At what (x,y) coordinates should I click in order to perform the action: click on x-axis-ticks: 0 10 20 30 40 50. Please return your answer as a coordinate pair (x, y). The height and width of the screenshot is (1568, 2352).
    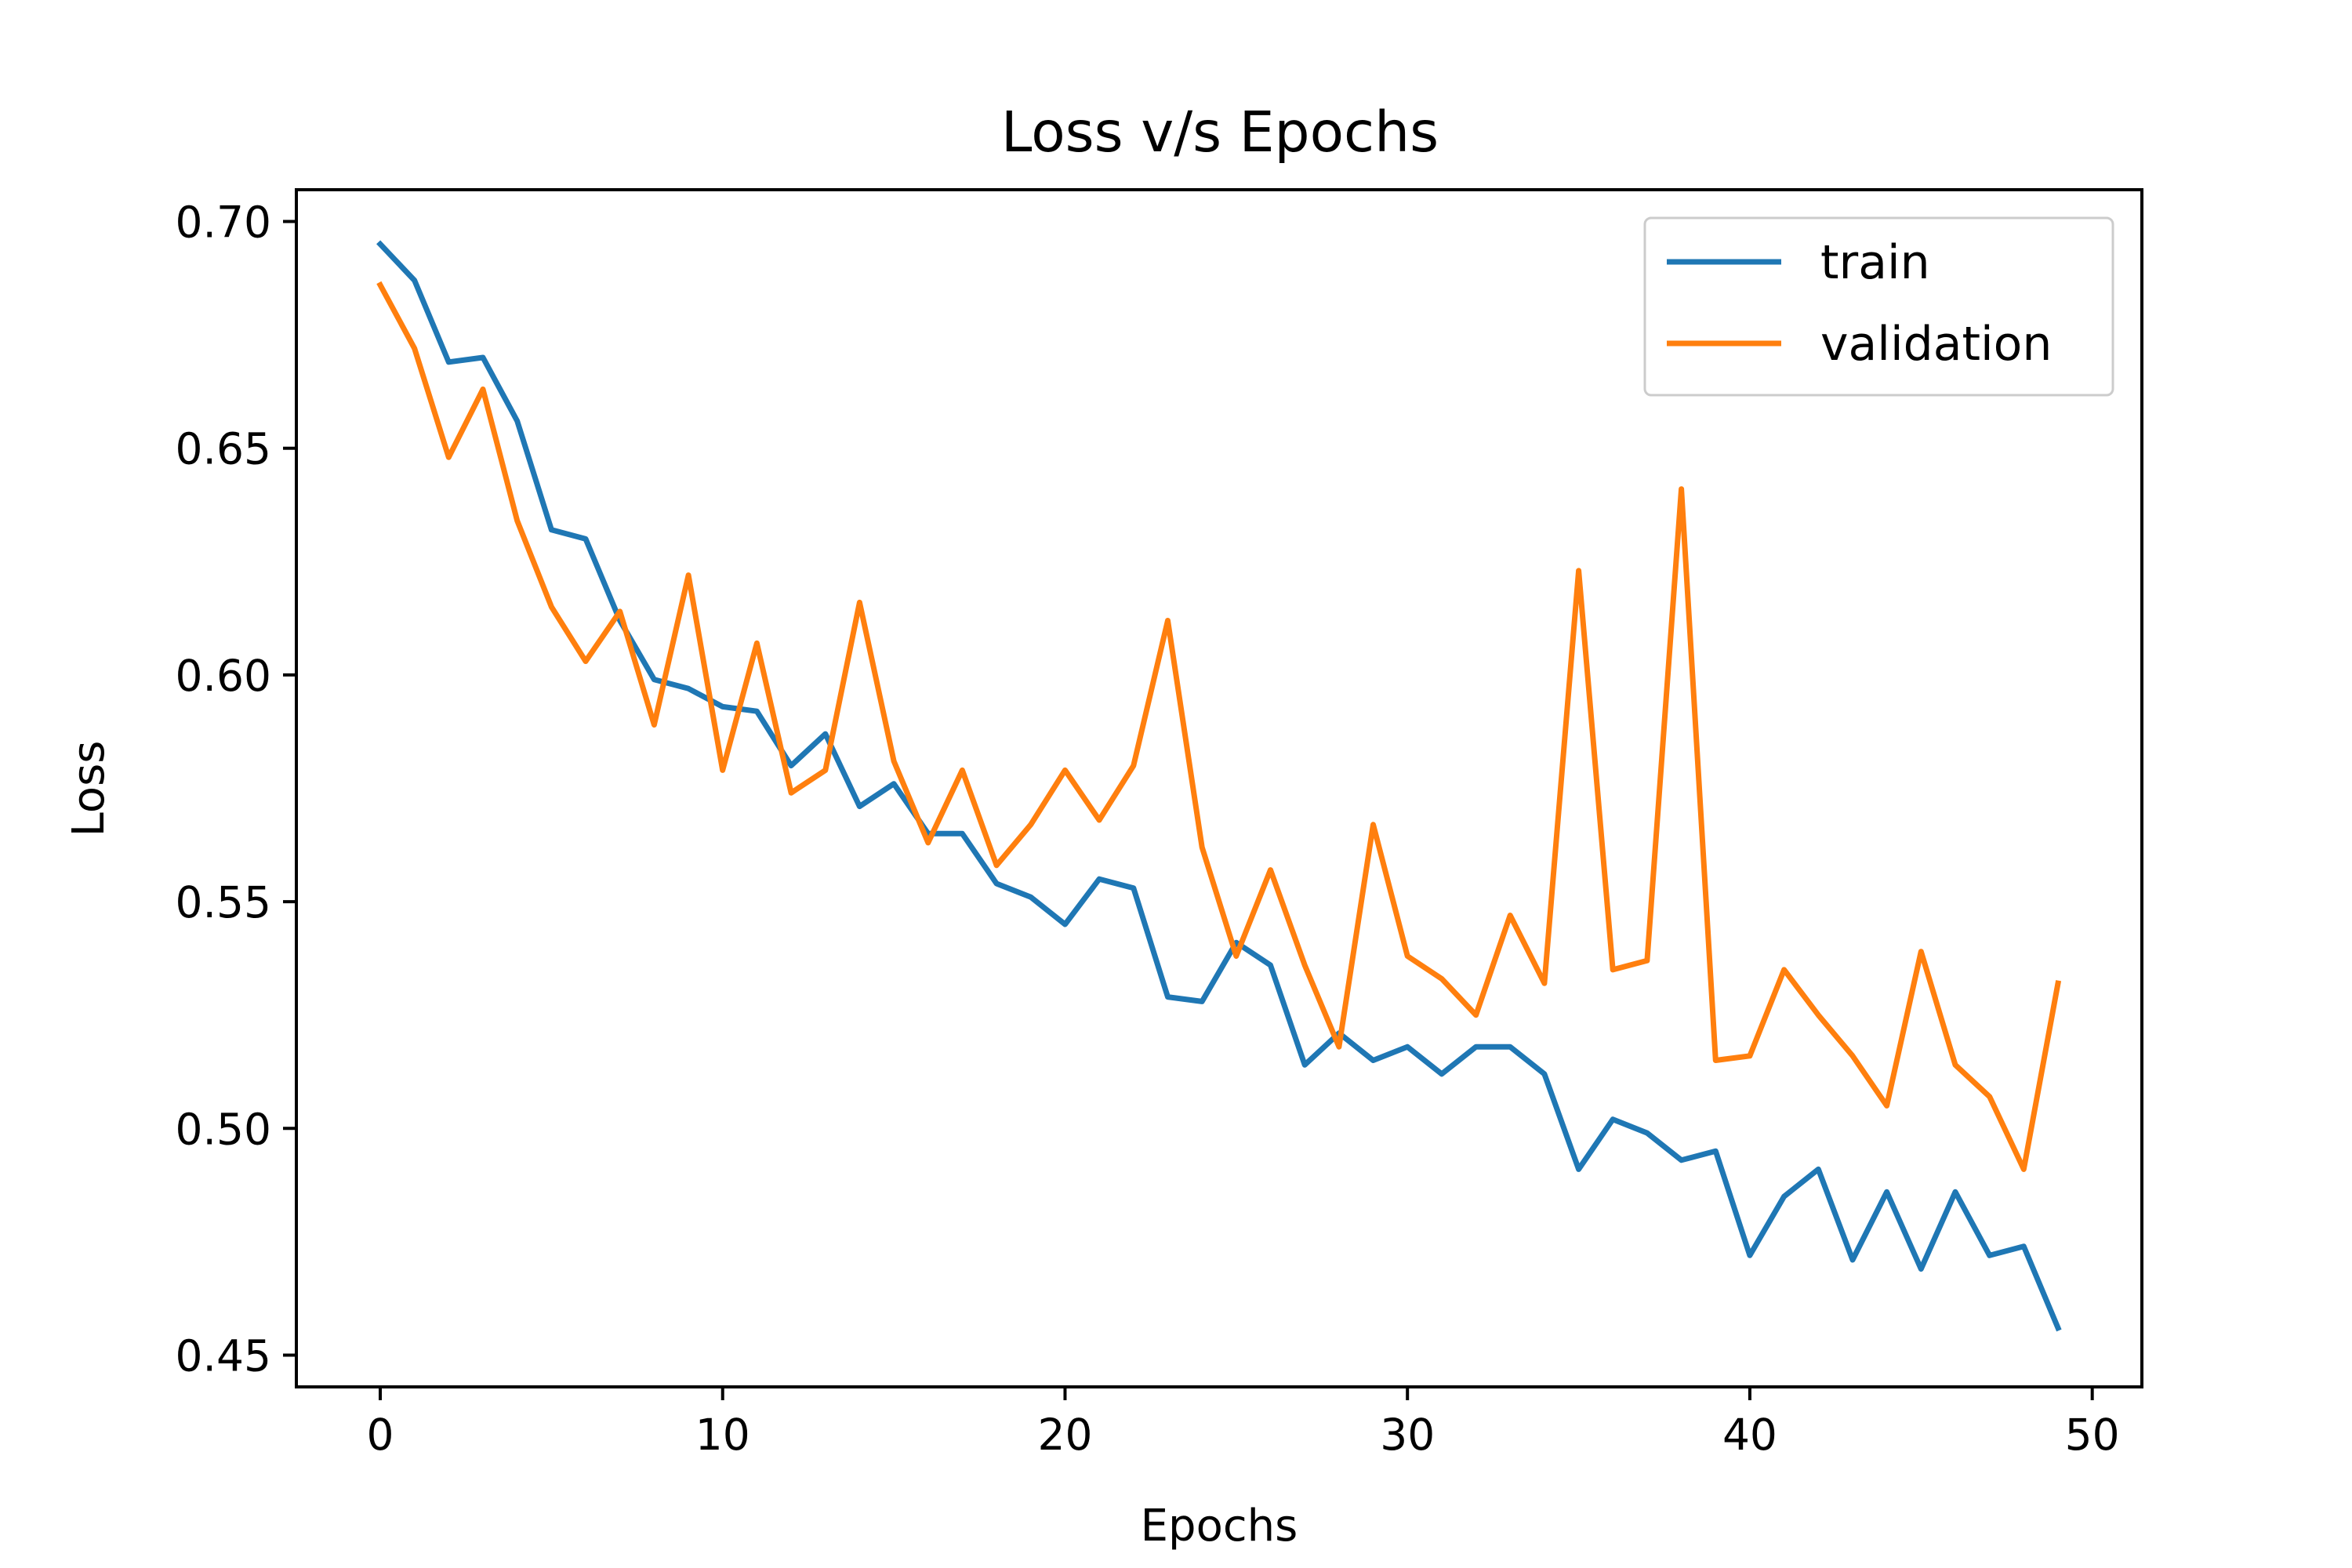
    Looking at the image, I should click on (1243, 1423).